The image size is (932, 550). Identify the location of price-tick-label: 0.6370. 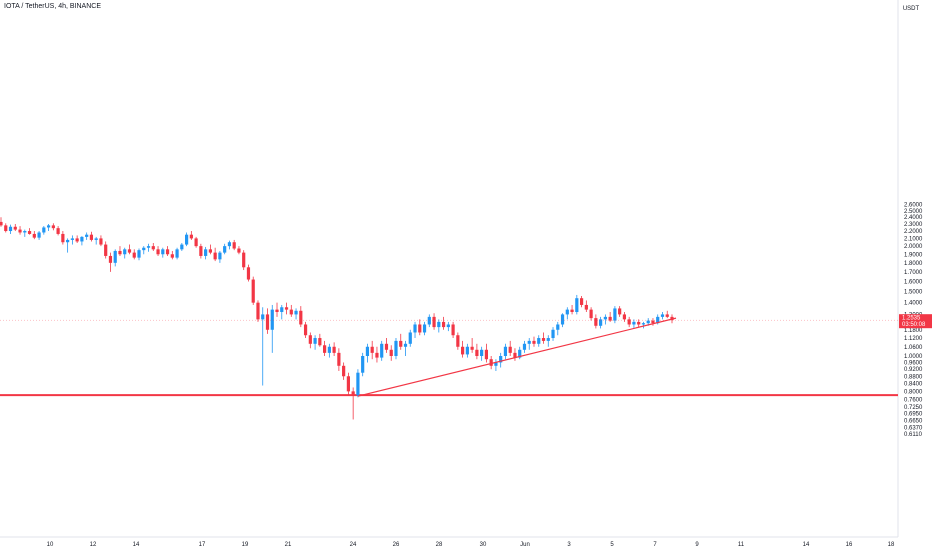
(913, 429).